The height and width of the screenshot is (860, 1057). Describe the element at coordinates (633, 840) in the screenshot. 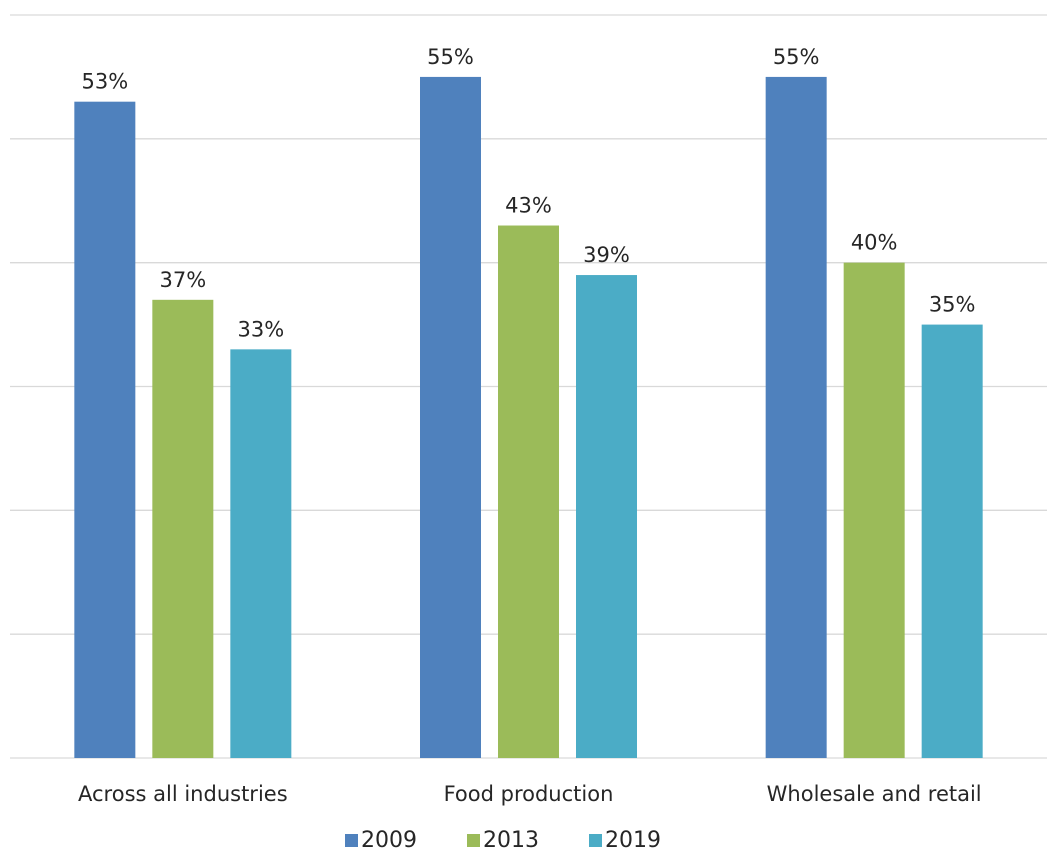

I see `legend-label-2019: 2019` at that location.